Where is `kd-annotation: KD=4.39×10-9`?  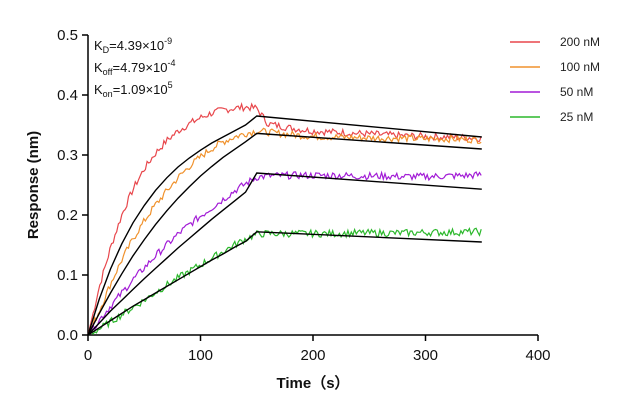
kd-annotation: KD=4.39×10-9 is located at coordinates (133, 45).